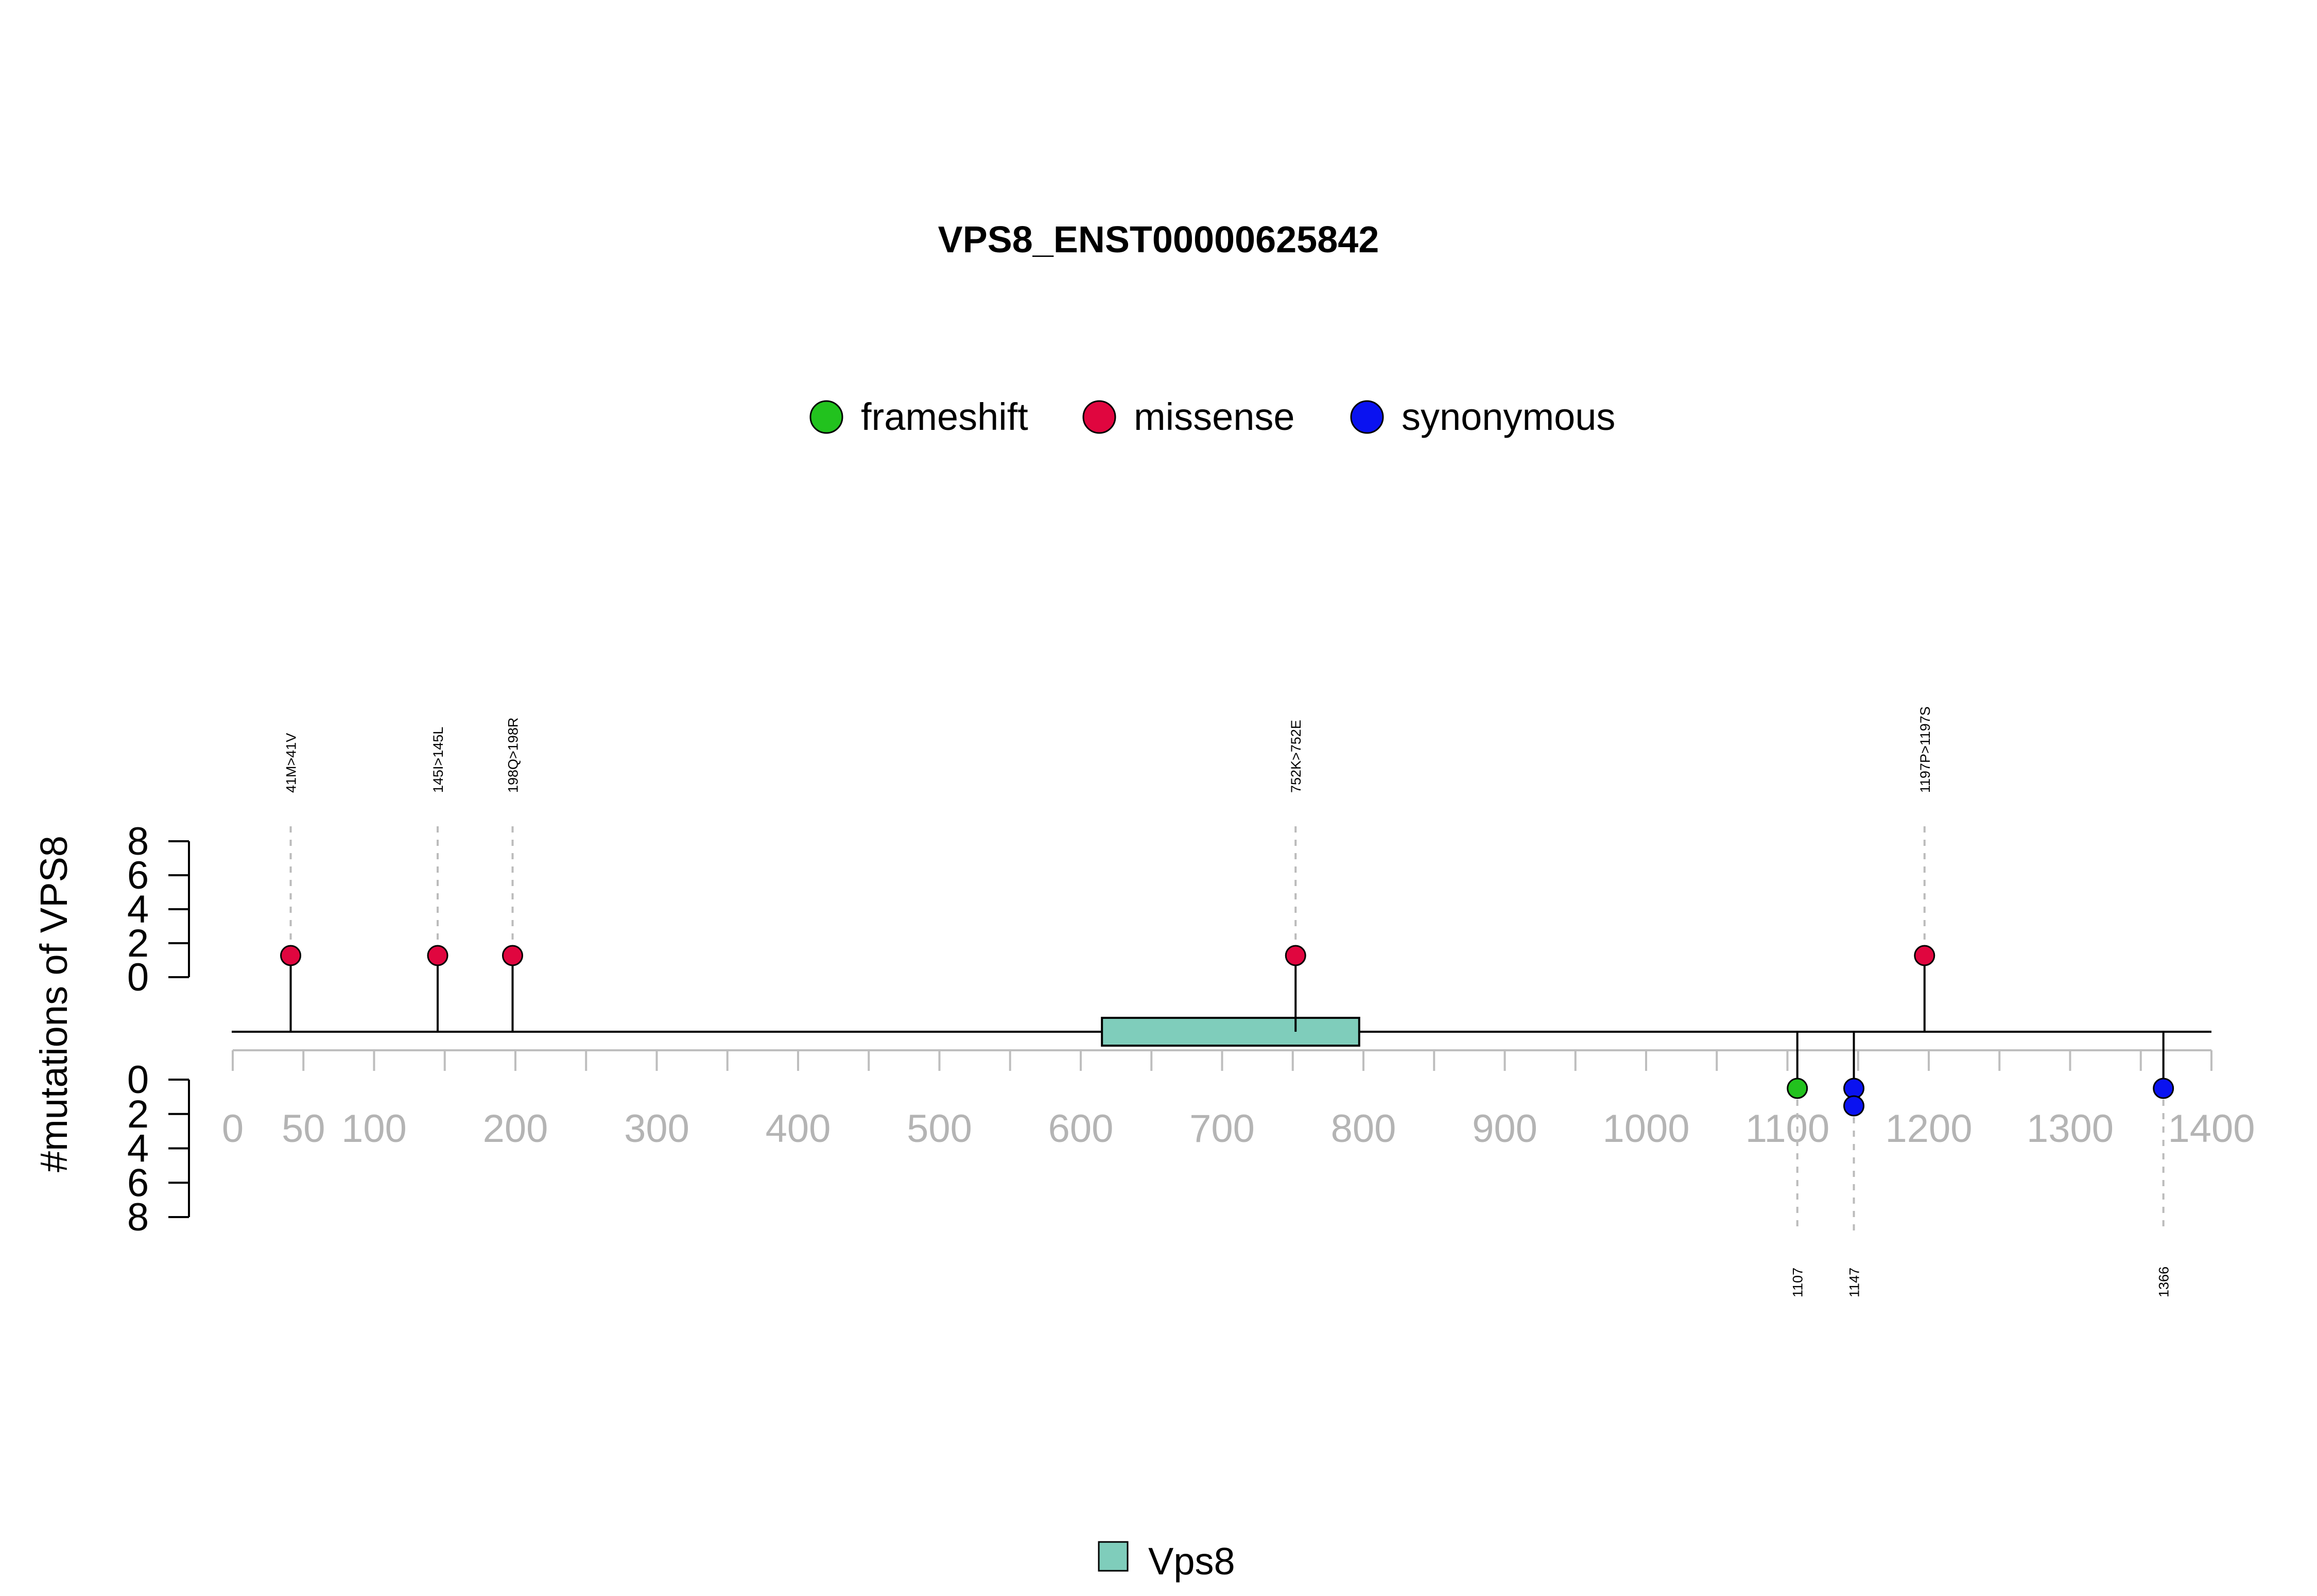 The image size is (2317, 1596). Describe the element at coordinates (138, 1183) in the screenshot. I see `y-tick-label-bottom-6: 6` at that location.